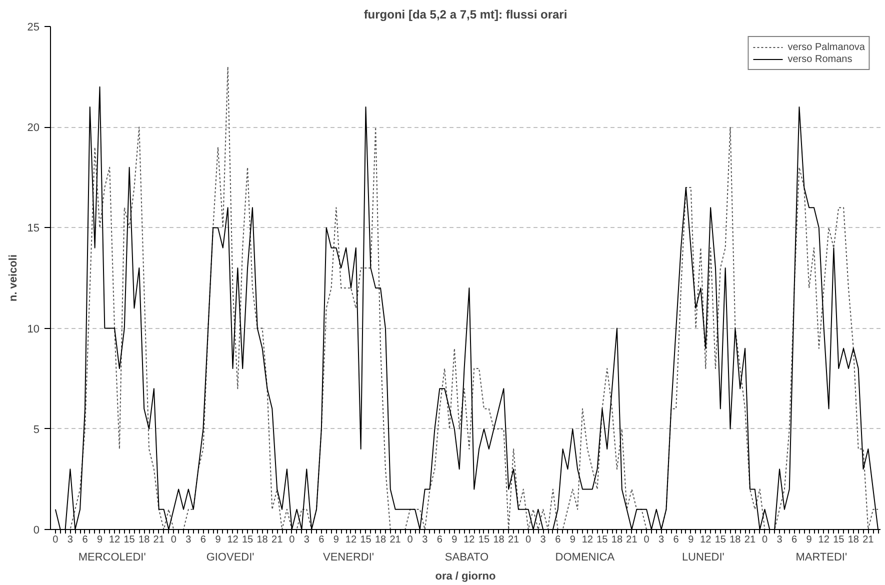  Describe the element at coordinates (585, 558) in the screenshot. I see `text: DOMENICA` at that location.